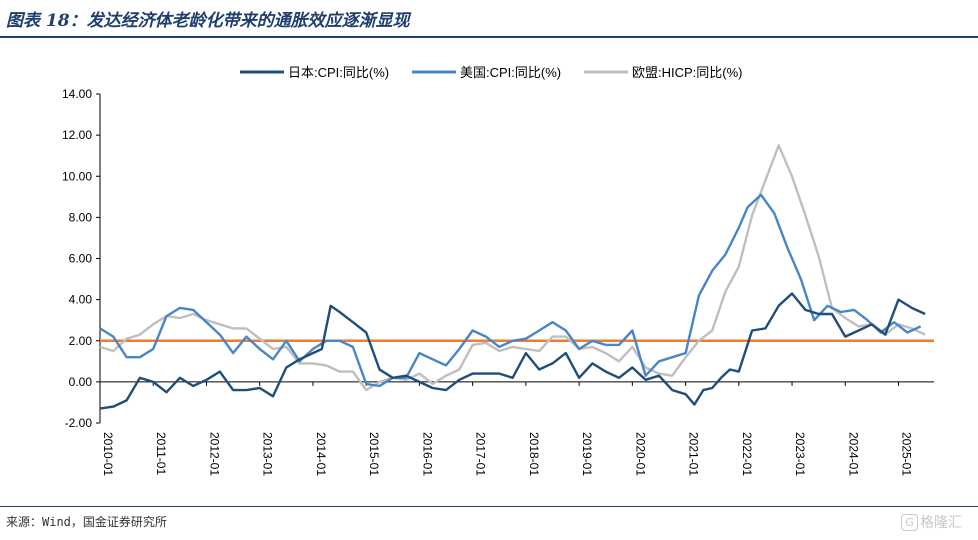  I want to click on x-tick-label: 2018-01, so click(534, 454).